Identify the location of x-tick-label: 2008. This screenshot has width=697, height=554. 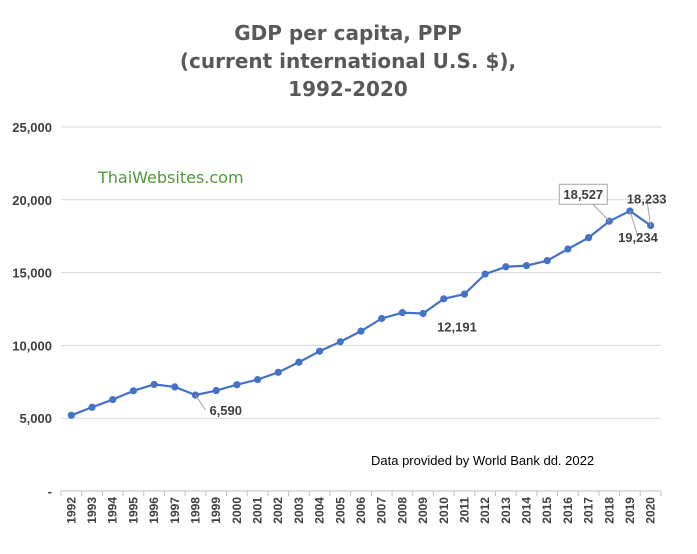
(402, 510).